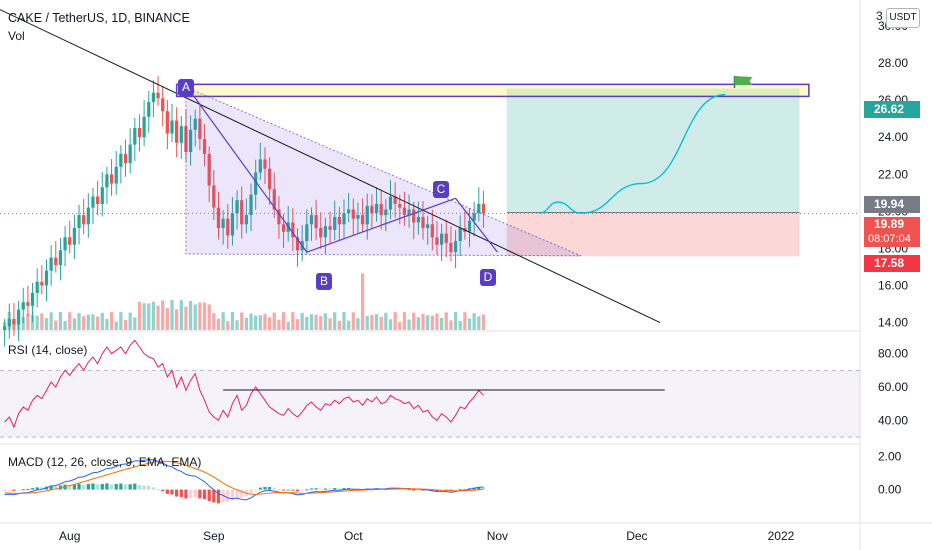  What do you see at coordinates (324, 281) in the screenshot?
I see `pattern-point-b: B` at bounding box center [324, 281].